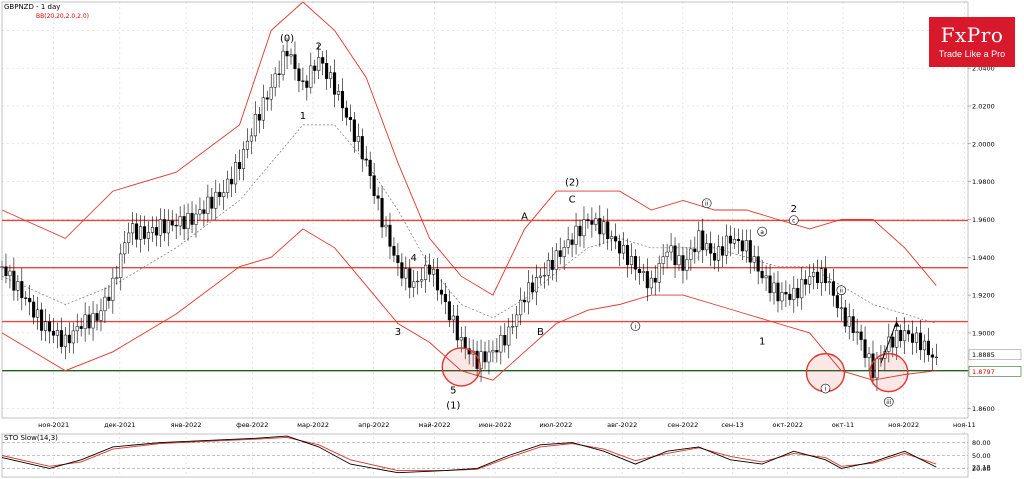 This screenshot has height=479, width=1024. I want to click on x-tick-label: фев-2022, so click(252, 425).